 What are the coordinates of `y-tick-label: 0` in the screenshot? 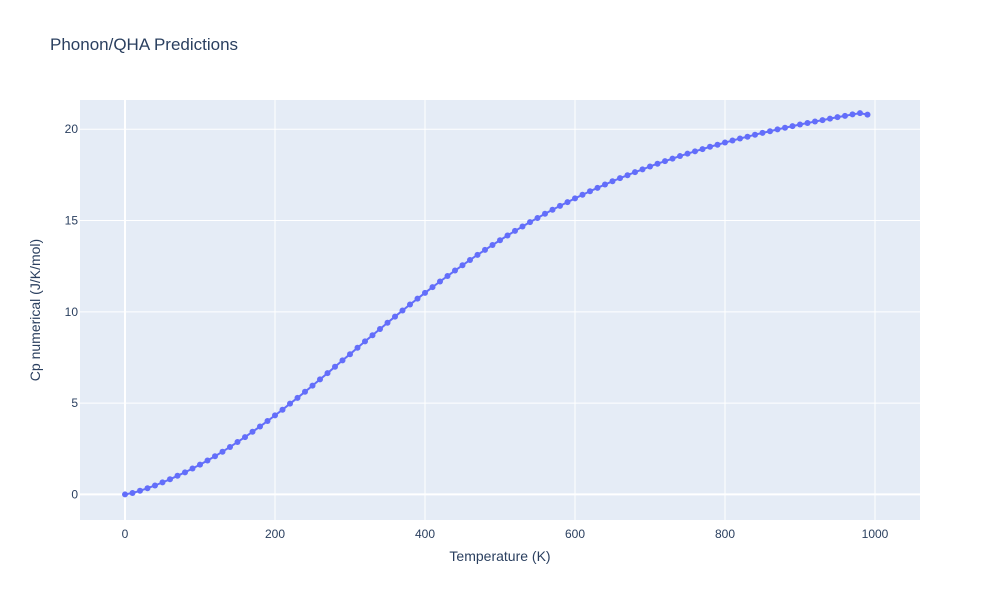 It's located at (74, 494).